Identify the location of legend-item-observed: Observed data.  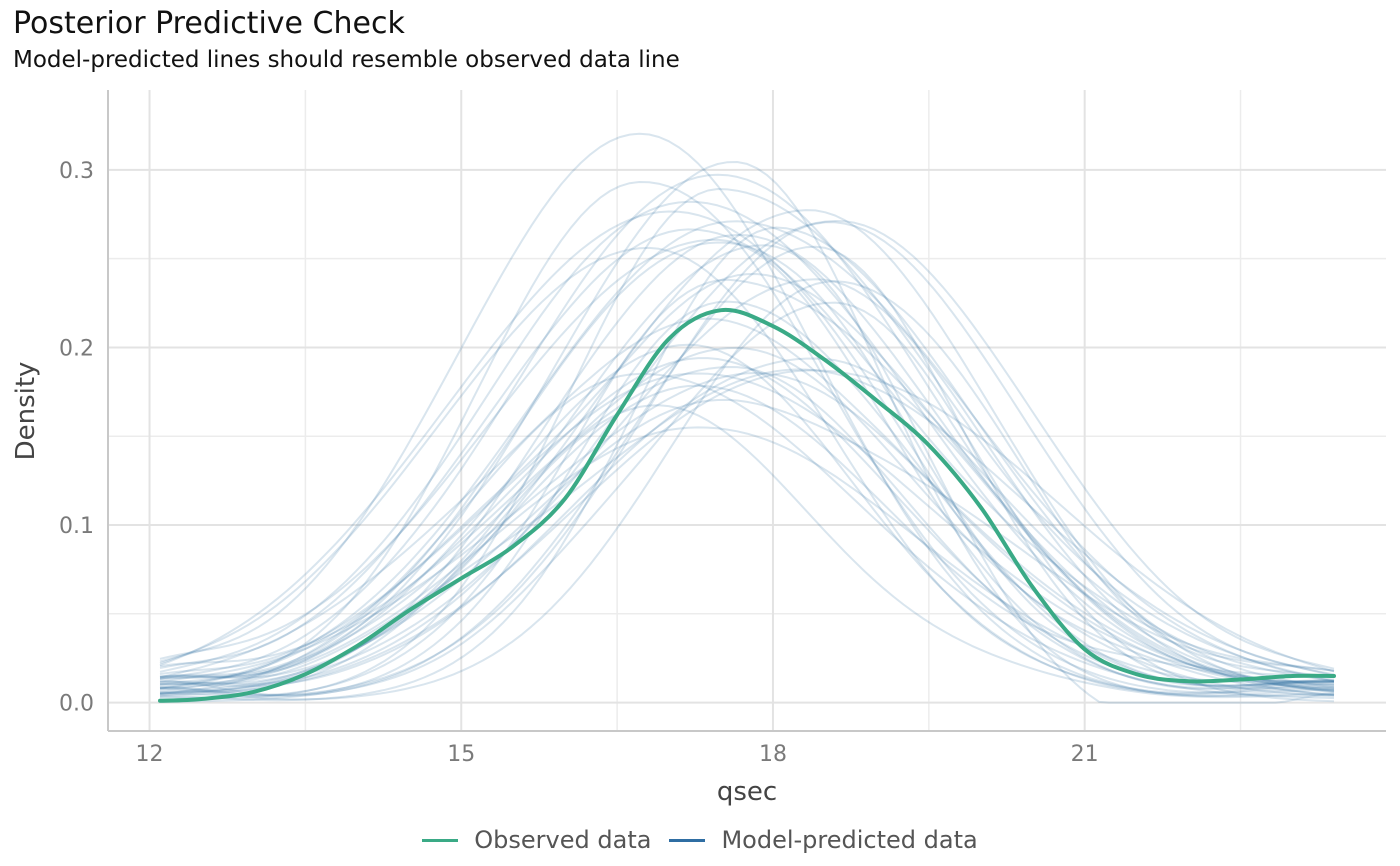
(536, 840).